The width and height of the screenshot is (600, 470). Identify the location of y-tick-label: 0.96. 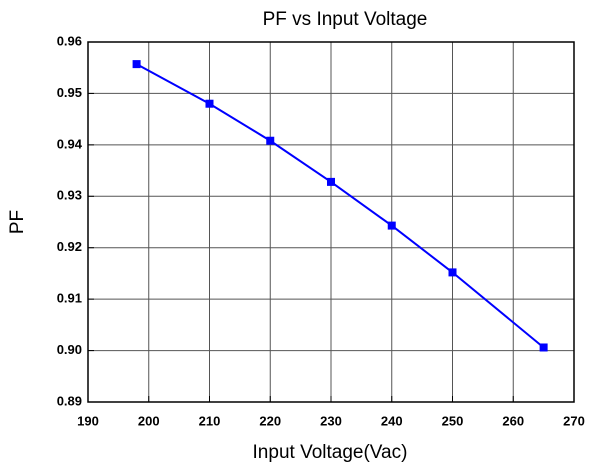
(69, 40).